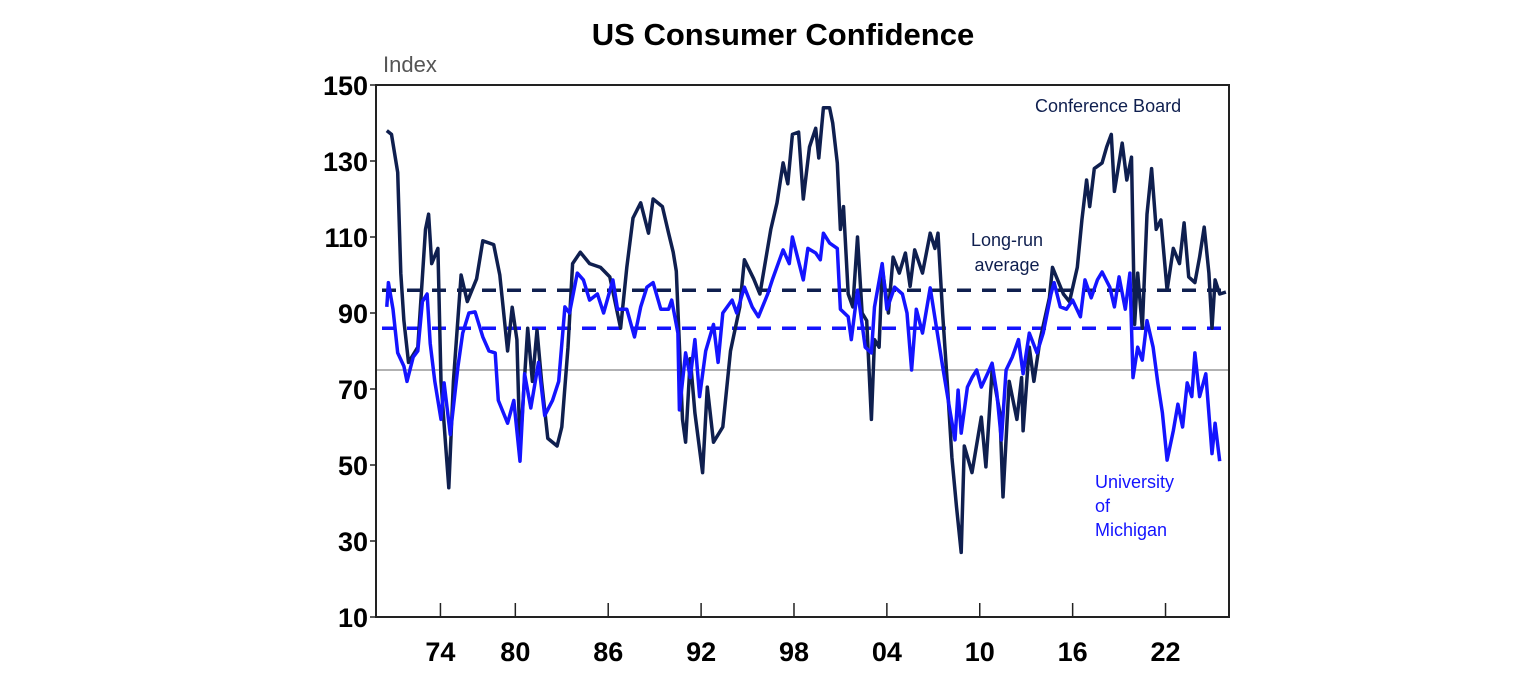 This screenshot has height=680, width=1536. Describe the element at coordinates (1103, 506) in the screenshot. I see `series-label-michigan-line2: of` at that location.